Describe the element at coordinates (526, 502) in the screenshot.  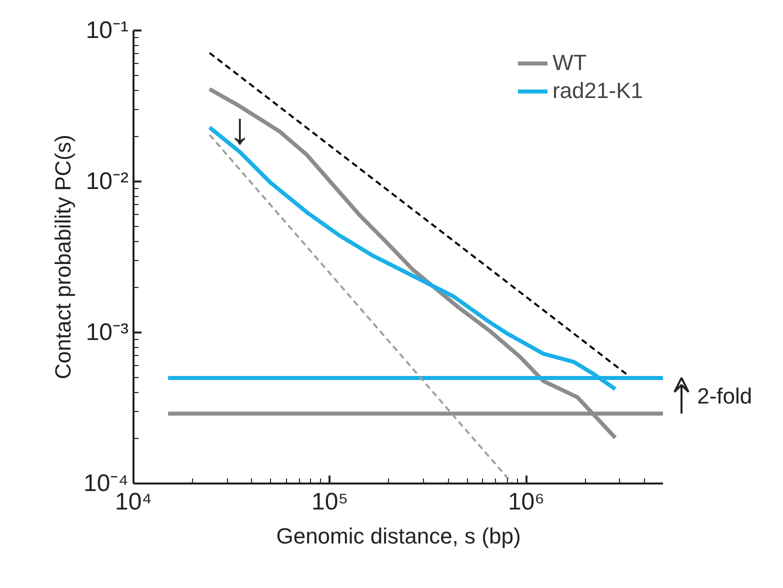
I see `x-tick-label: 10⁶` at that location.